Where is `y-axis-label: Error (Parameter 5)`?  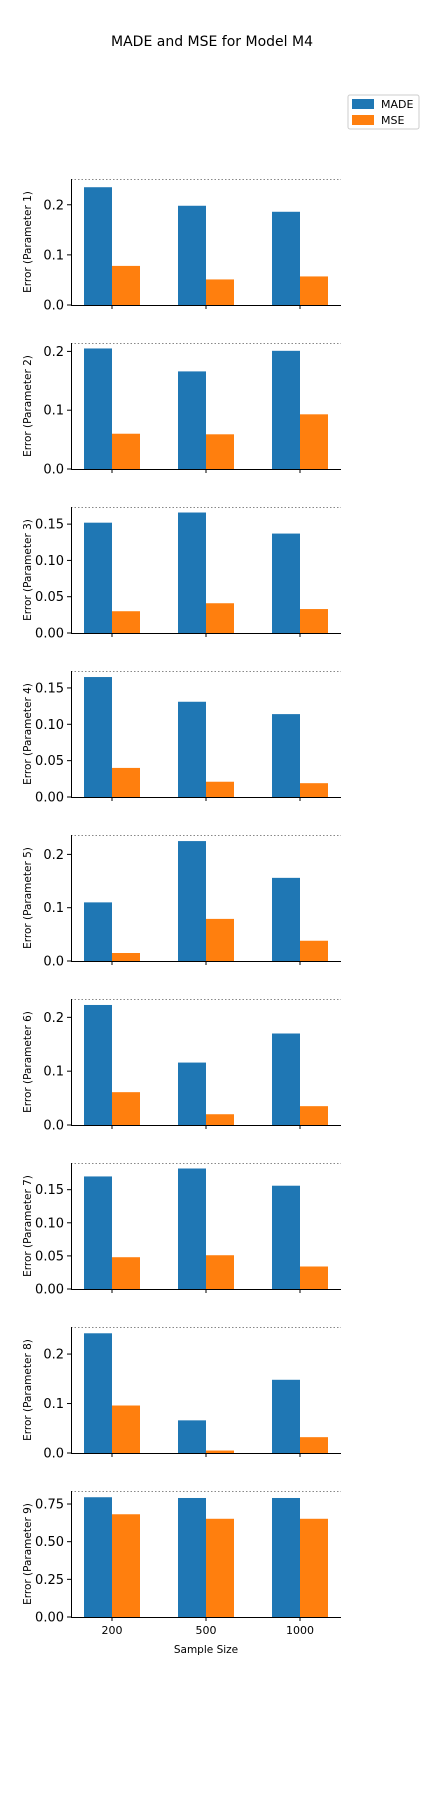
y-axis-label: Error (Parameter 5) is located at coordinates (28, 898).